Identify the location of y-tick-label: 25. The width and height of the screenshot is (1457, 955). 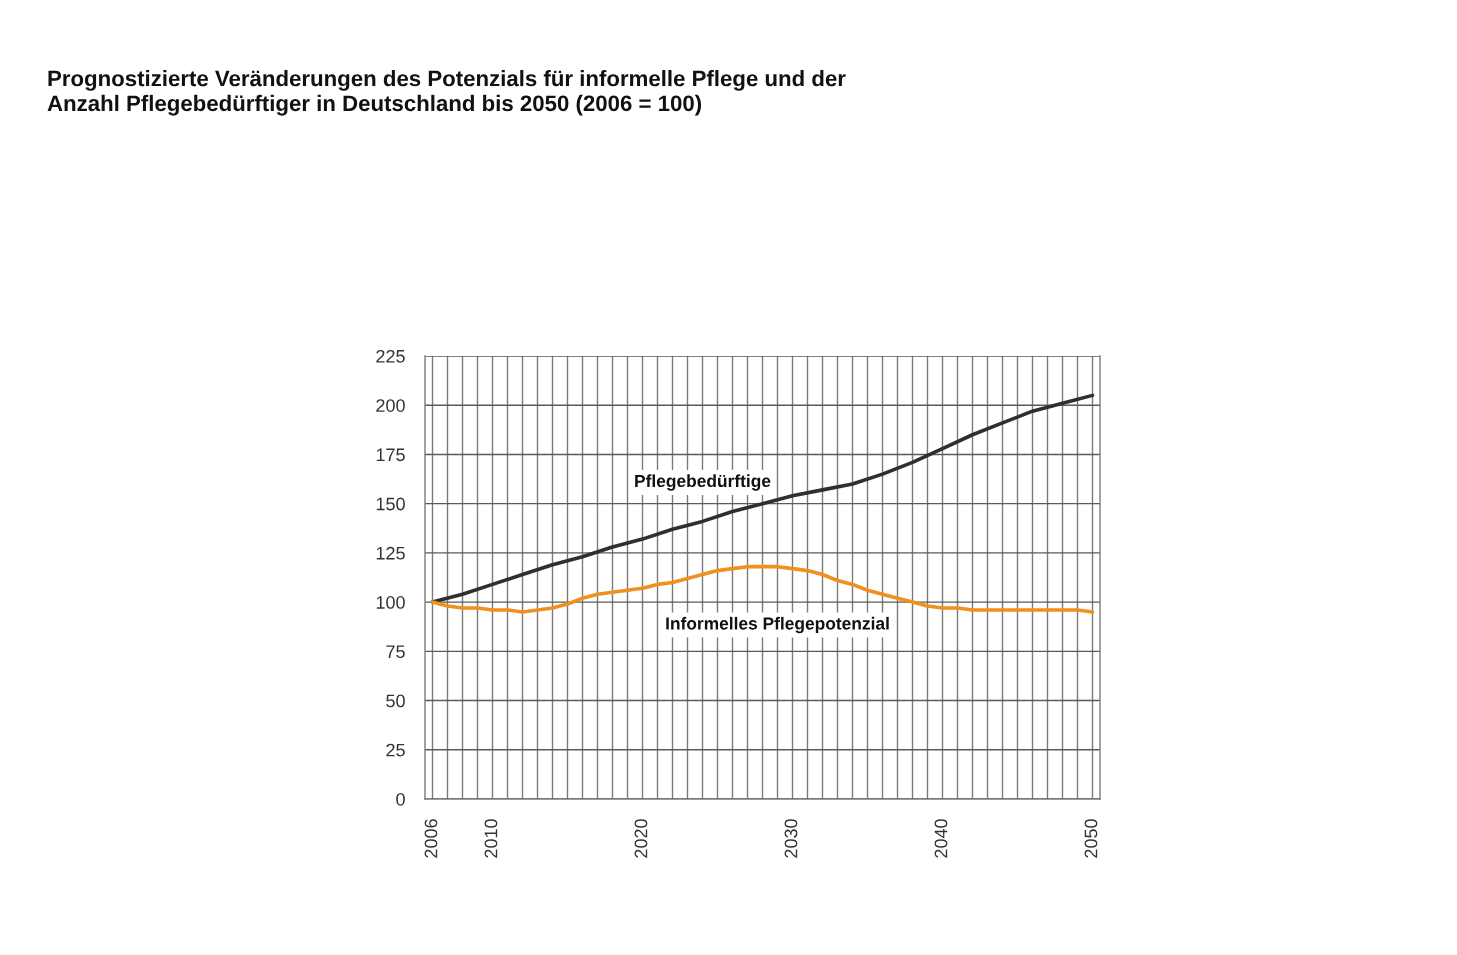
(395, 750).